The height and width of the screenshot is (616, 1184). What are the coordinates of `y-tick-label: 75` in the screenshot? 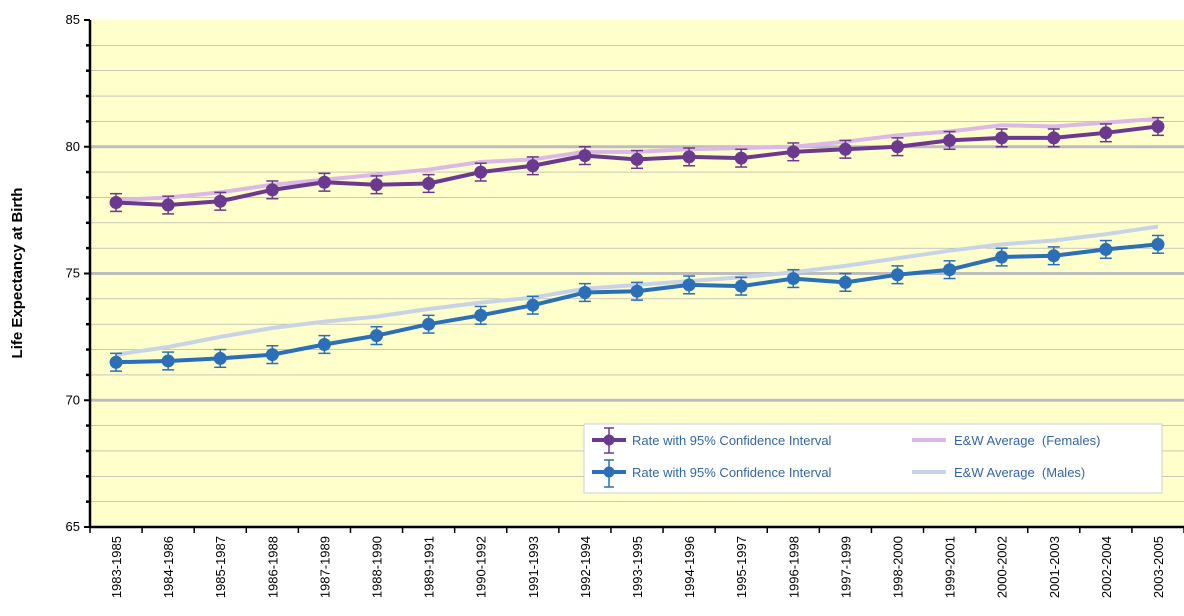 It's located at (73, 273).